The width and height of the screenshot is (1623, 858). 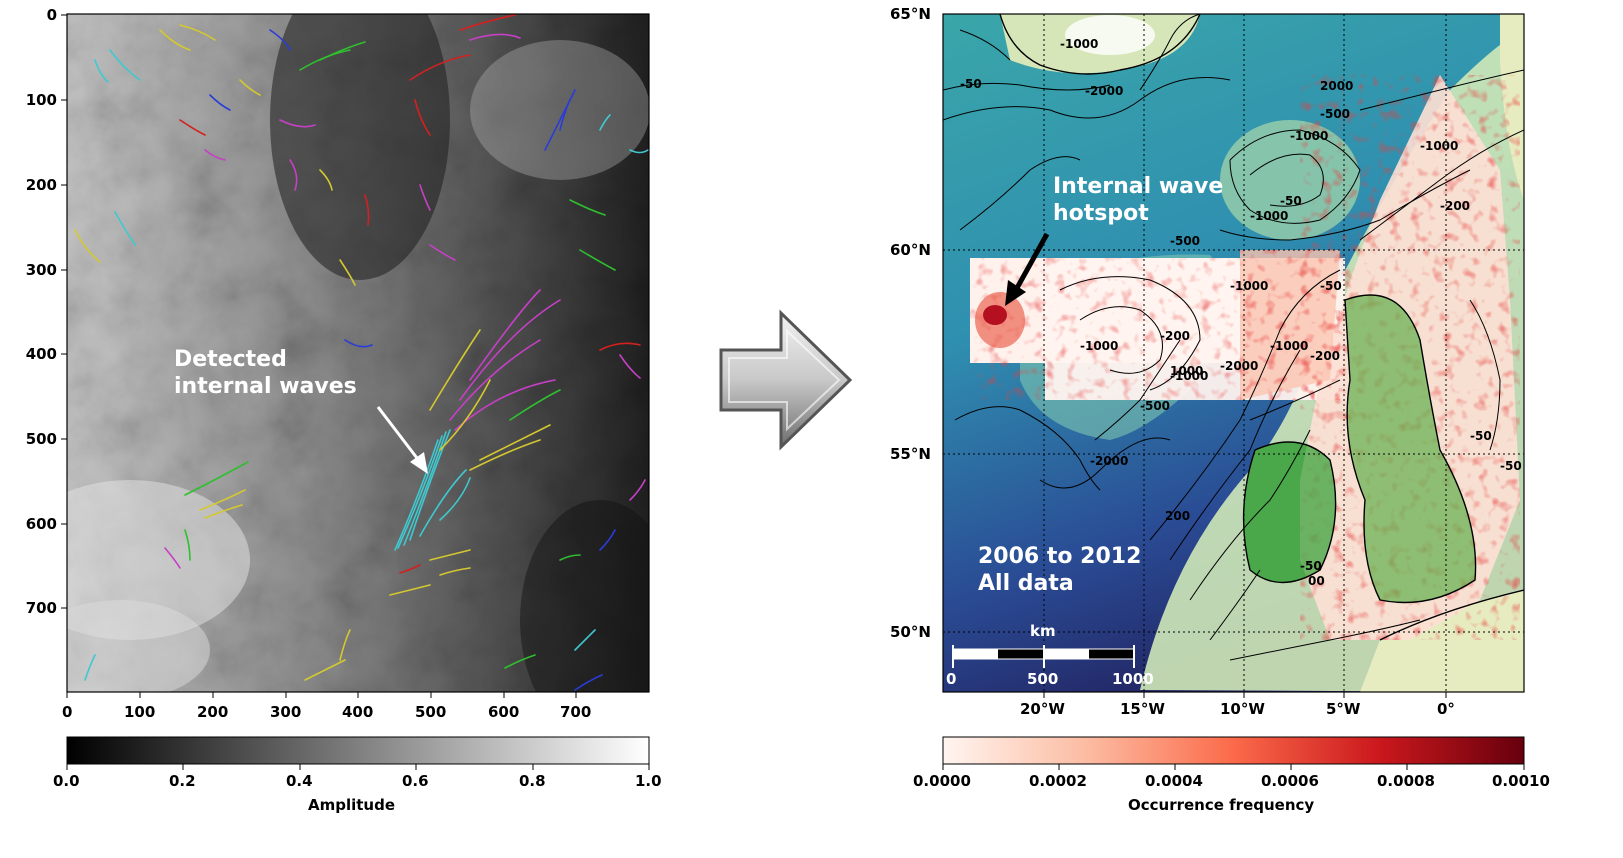 What do you see at coordinates (1101, 213) in the screenshot?
I see `hotspot-line2: hotspot` at bounding box center [1101, 213].